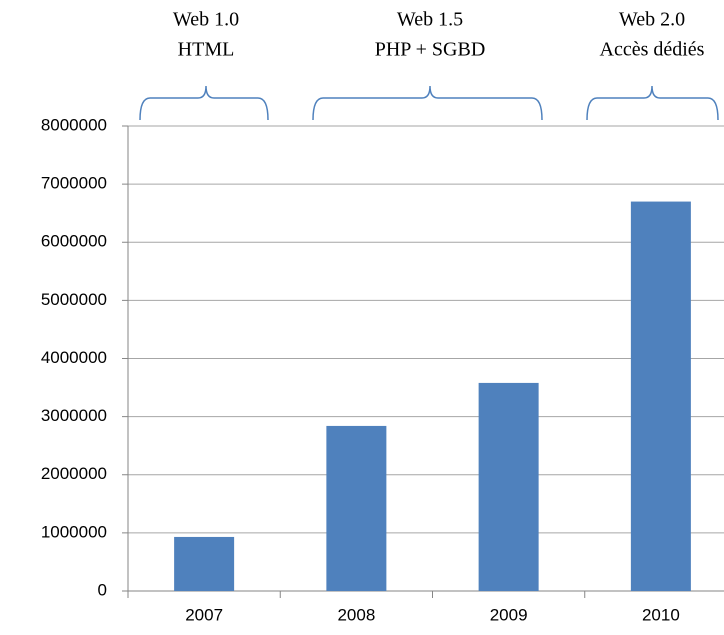 The height and width of the screenshot is (635, 724). What do you see at coordinates (204, 614) in the screenshot?
I see `x-tick-label: 2007` at bounding box center [204, 614].